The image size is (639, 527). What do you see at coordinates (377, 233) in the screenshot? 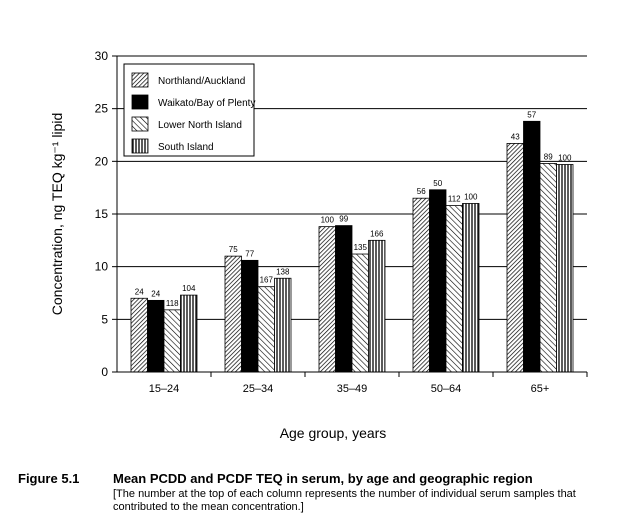
I see `bar-sample-label: 166` at bounding box center [377, 233].